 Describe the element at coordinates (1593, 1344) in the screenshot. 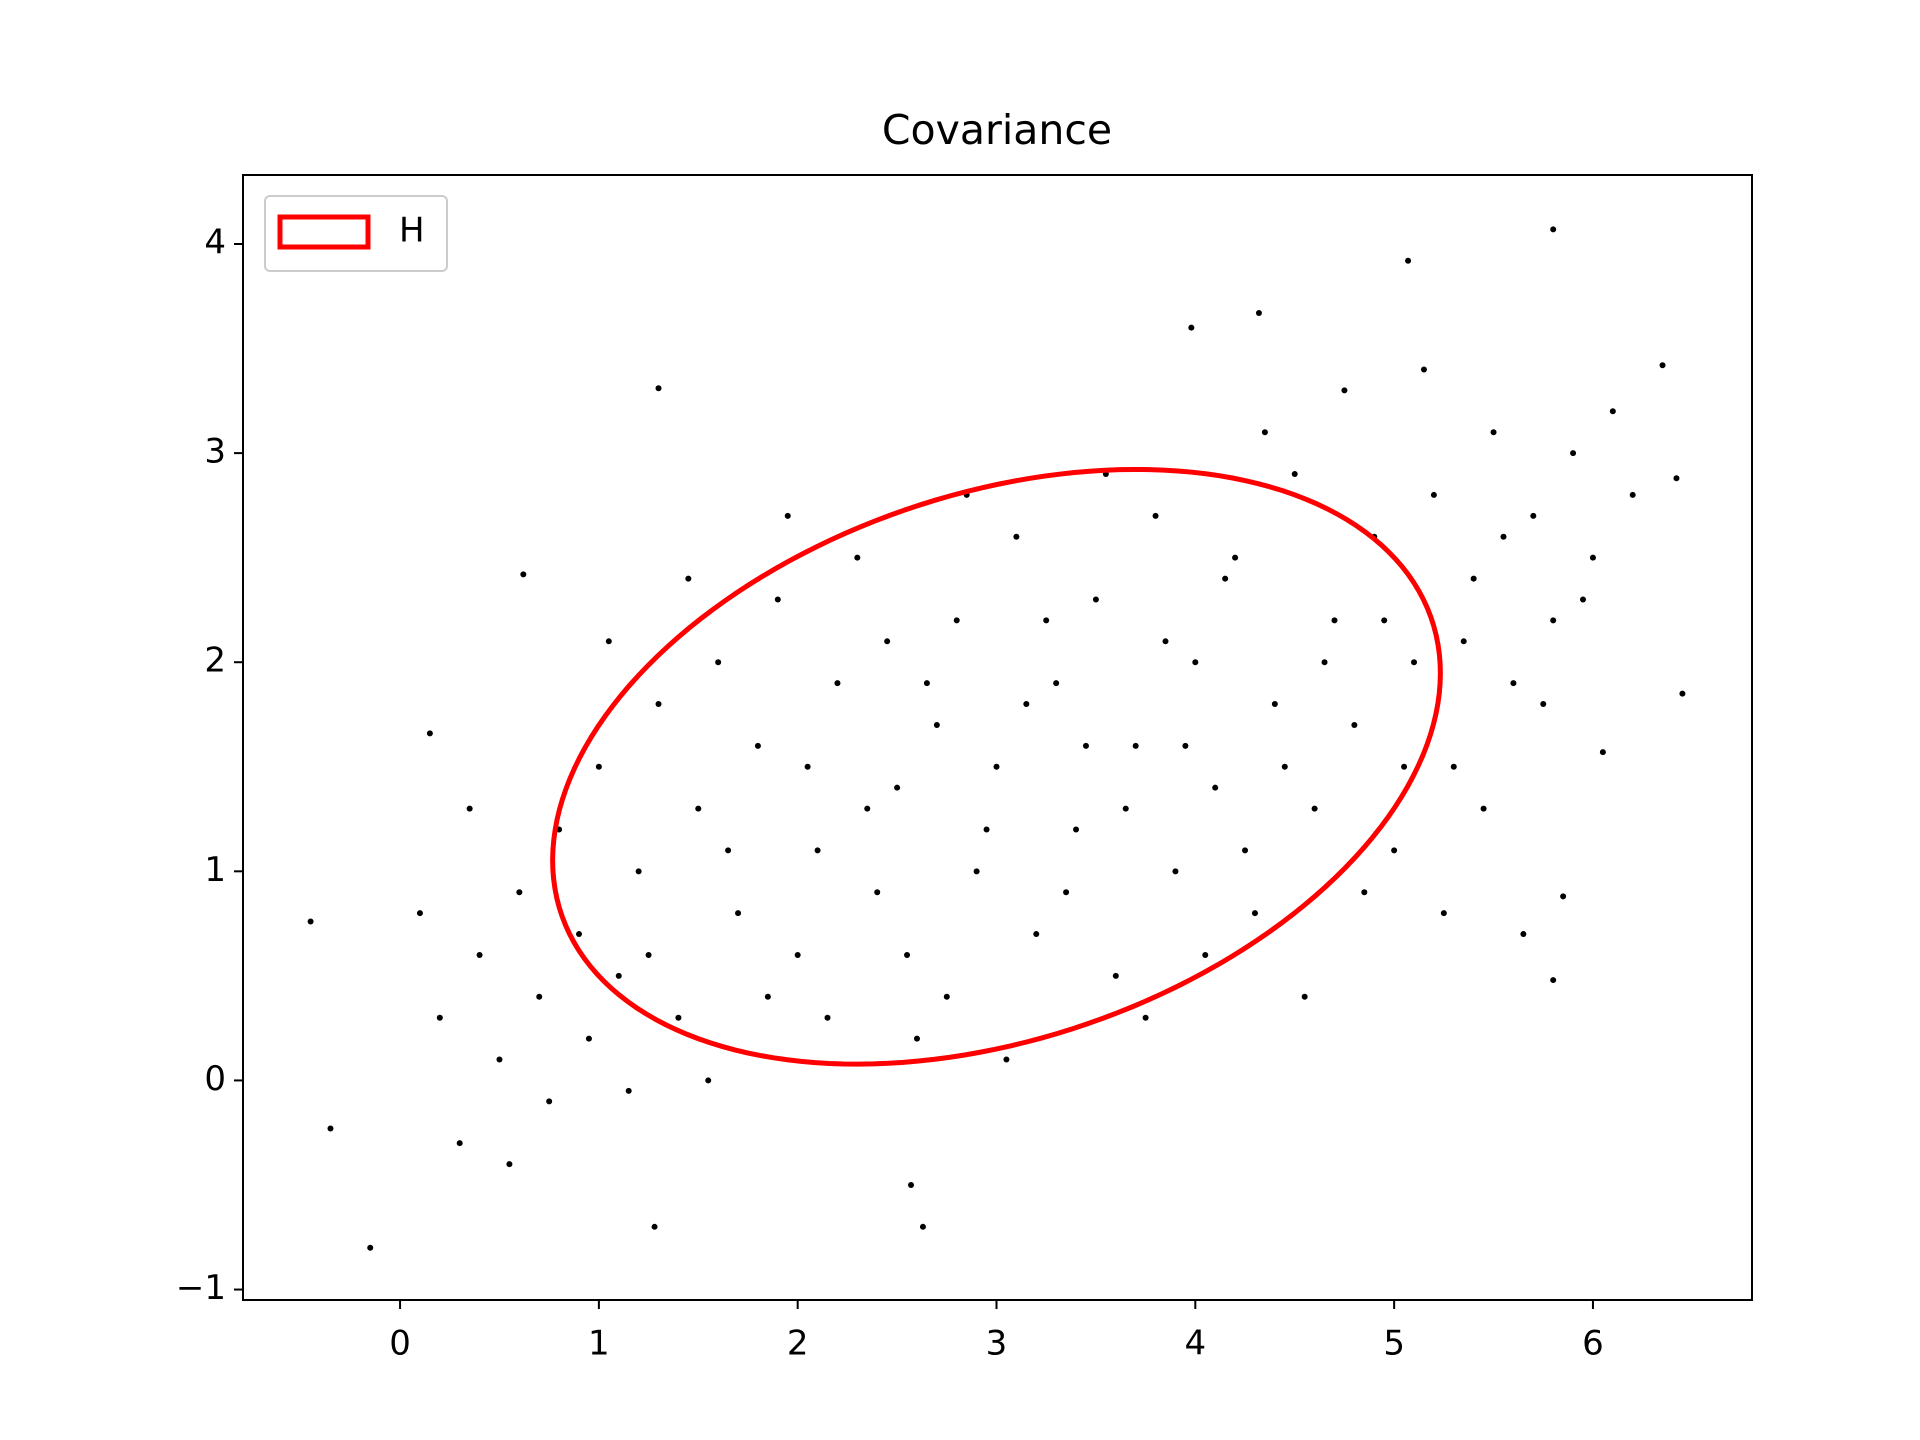

I see `x-tick-label: 6` at that location.